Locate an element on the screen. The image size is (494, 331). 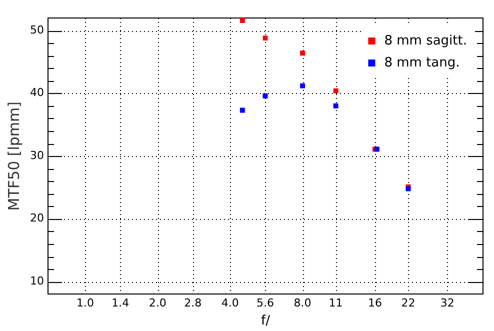
y-tick-label: 20 is located at coordinates (37, 218).